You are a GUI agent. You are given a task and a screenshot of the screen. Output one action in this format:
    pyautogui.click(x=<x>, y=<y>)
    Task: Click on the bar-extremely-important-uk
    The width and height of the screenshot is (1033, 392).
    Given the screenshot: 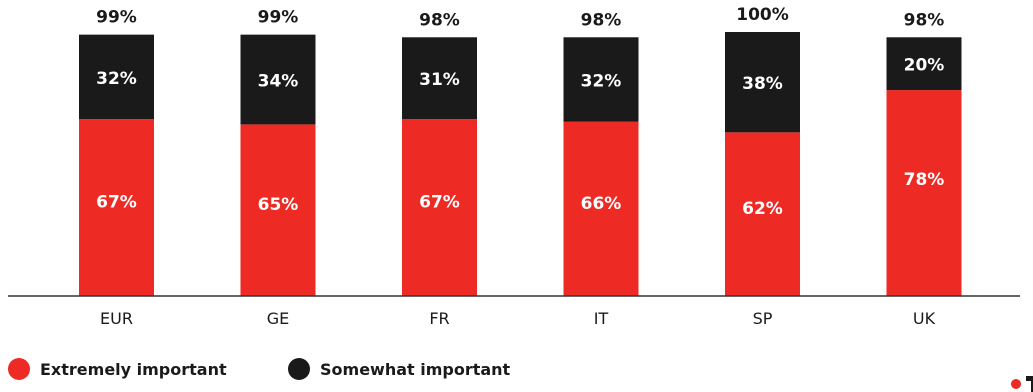 What is the action you would take?
    pyautogui.click(x=924, y=193)
    